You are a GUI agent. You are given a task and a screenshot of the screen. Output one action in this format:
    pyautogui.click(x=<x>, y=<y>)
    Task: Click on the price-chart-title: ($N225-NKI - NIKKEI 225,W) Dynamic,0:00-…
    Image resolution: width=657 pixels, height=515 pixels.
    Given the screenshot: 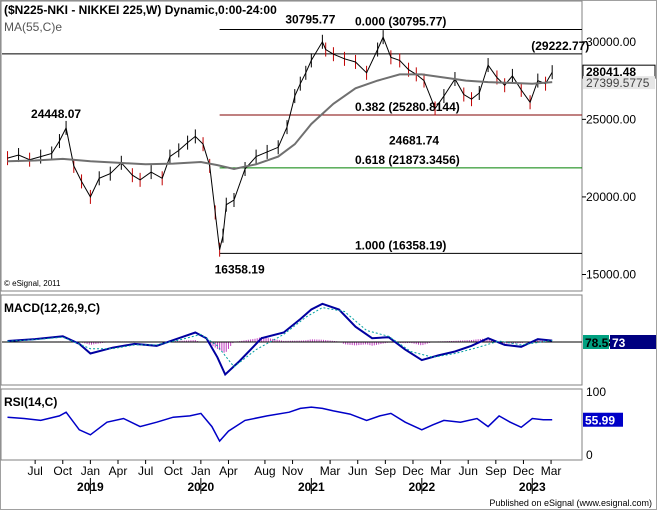 What is the action you would take?
    pyautogui.click(x=140, y=10)
    